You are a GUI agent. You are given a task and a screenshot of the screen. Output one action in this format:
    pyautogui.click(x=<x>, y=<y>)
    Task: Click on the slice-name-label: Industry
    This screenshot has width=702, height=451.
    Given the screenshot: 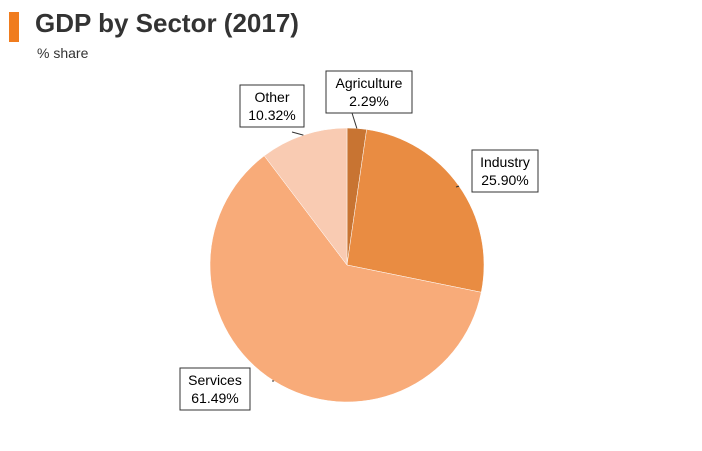 What is the action you would take?
    pyautogui.click(x=505, y=162)
    